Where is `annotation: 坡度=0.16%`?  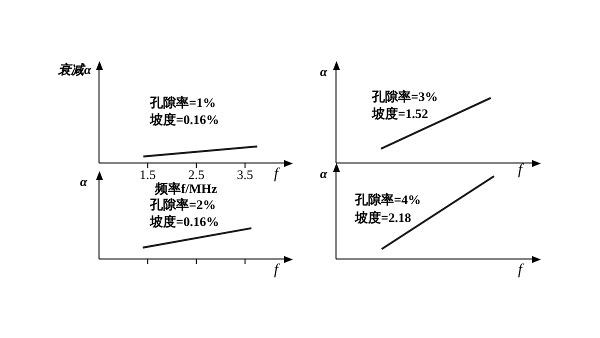
annotation: 坡度=0.16% is located at coordinates (185, 222).